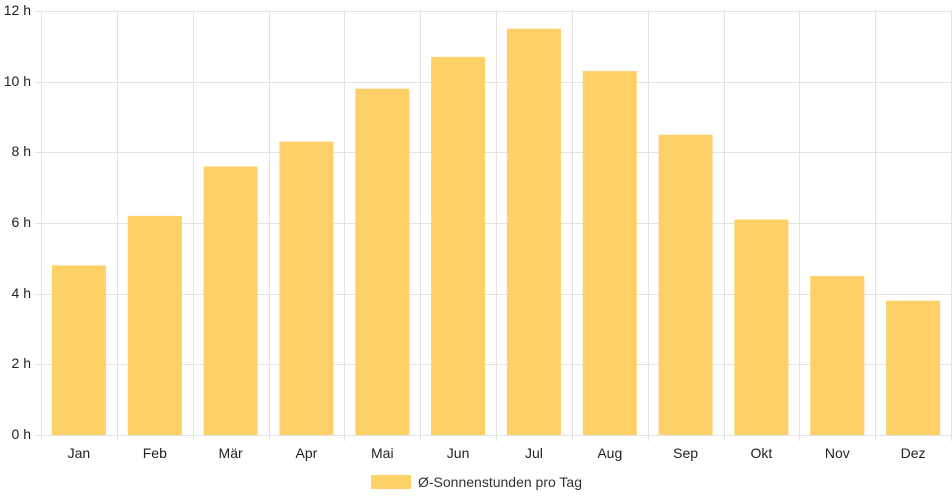 The image size is (952, 500). Describe the element at coordinates (17, 81) in the screenshot. I see `y-tick-label: 10 h` at that location.